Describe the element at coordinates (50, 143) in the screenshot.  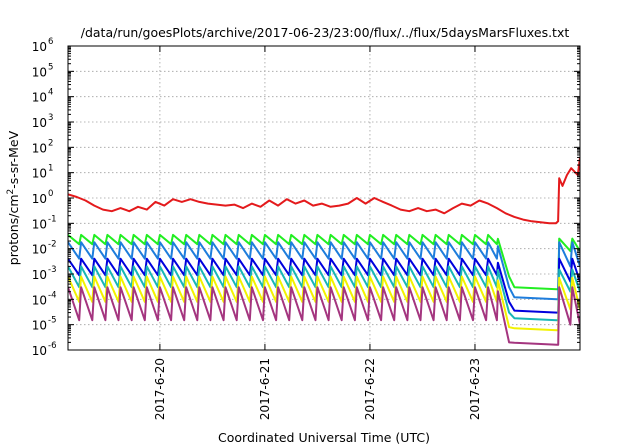
I see `y-tick-exponent: 2` at that location.